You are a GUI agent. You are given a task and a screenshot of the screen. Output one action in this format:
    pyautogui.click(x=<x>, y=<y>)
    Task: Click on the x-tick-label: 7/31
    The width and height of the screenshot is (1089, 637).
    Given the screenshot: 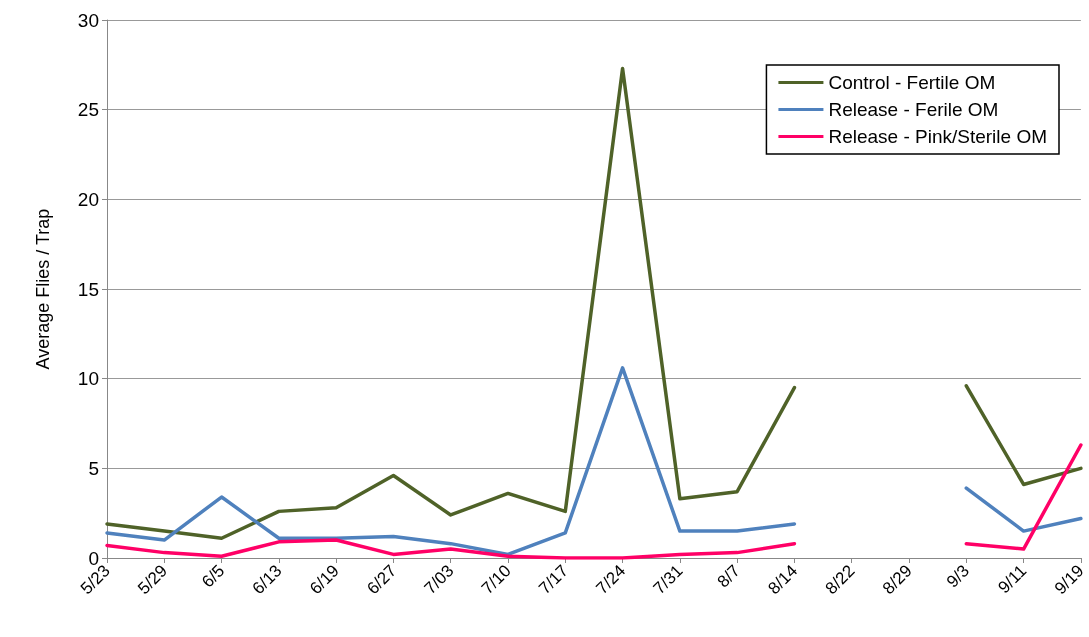 What is the action you would take?
    pyautogui.click(x=668, y=580)
    